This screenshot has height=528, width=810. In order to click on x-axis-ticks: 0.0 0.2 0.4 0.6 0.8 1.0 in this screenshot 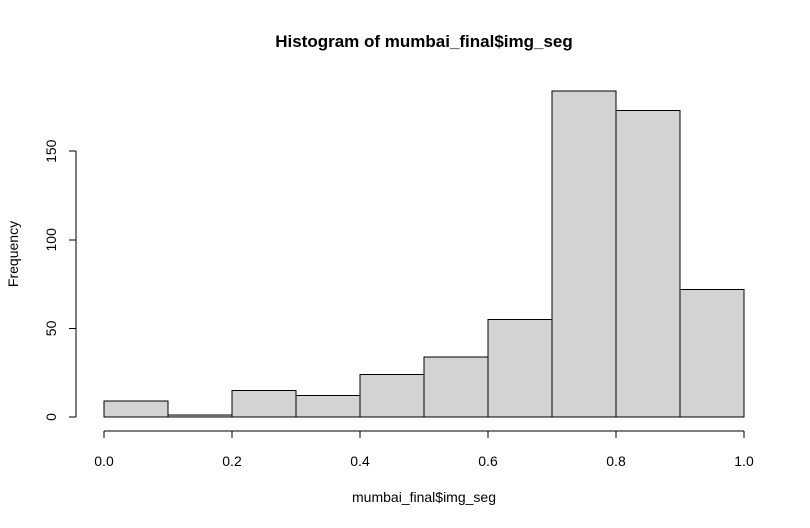, I will do `click(424, 450)`.